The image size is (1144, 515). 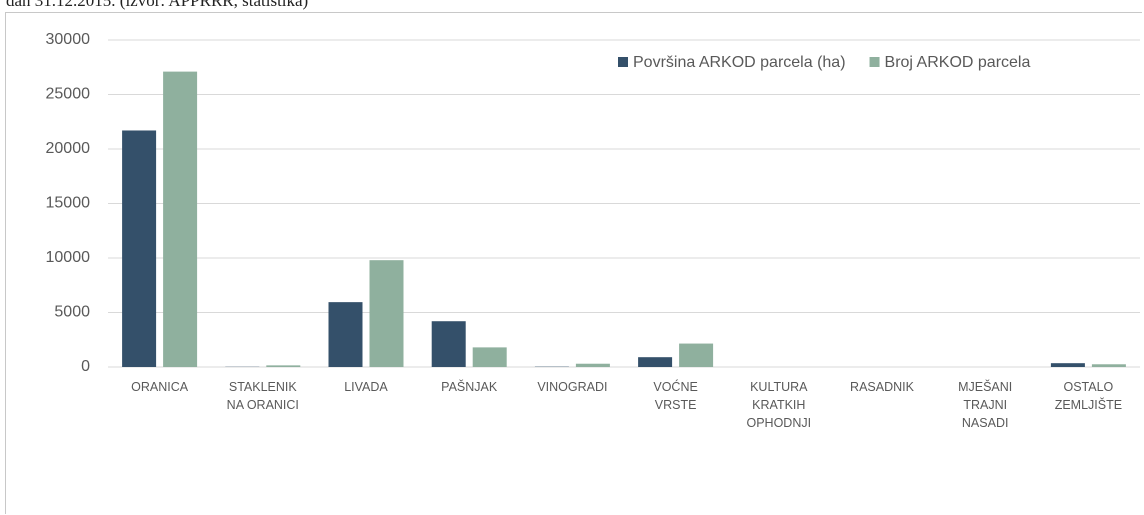 I want to click on y-tick-label: 5000, so click(x=72, y=312).